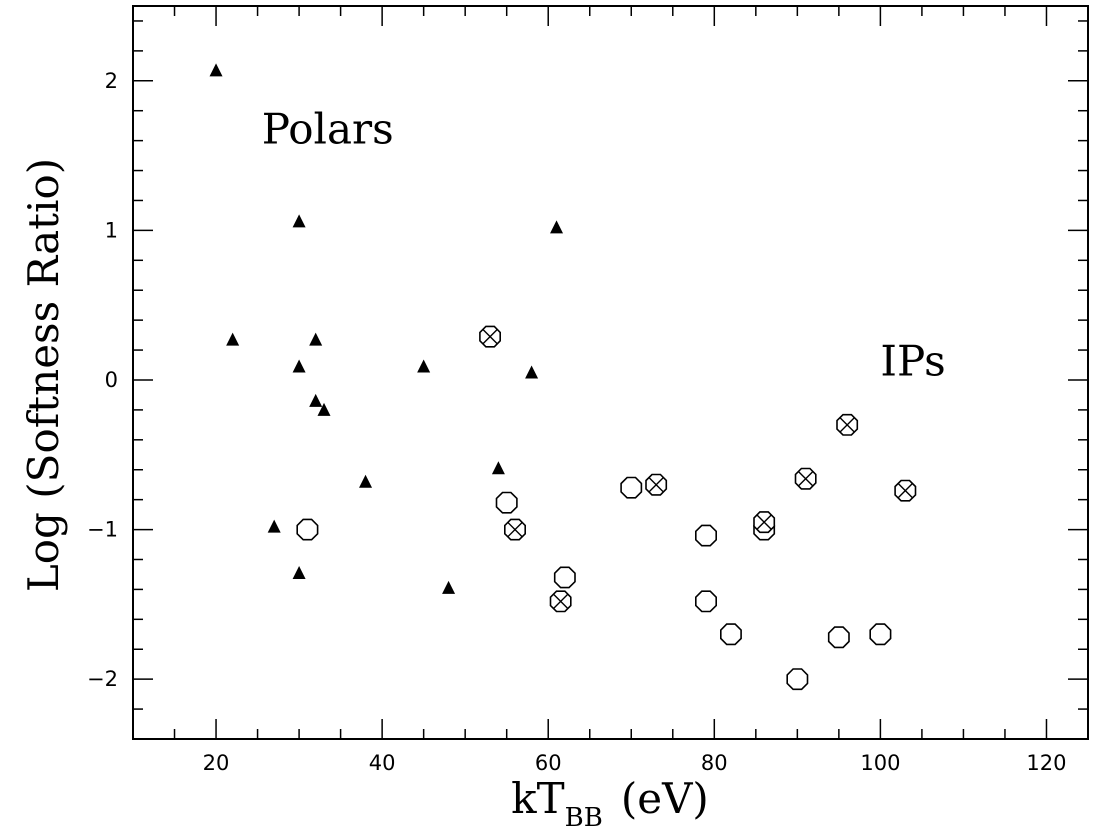  Describe the element at coordinates (537, 798) in the screenshot. I see `x-axis-title-main: kT` at that location.